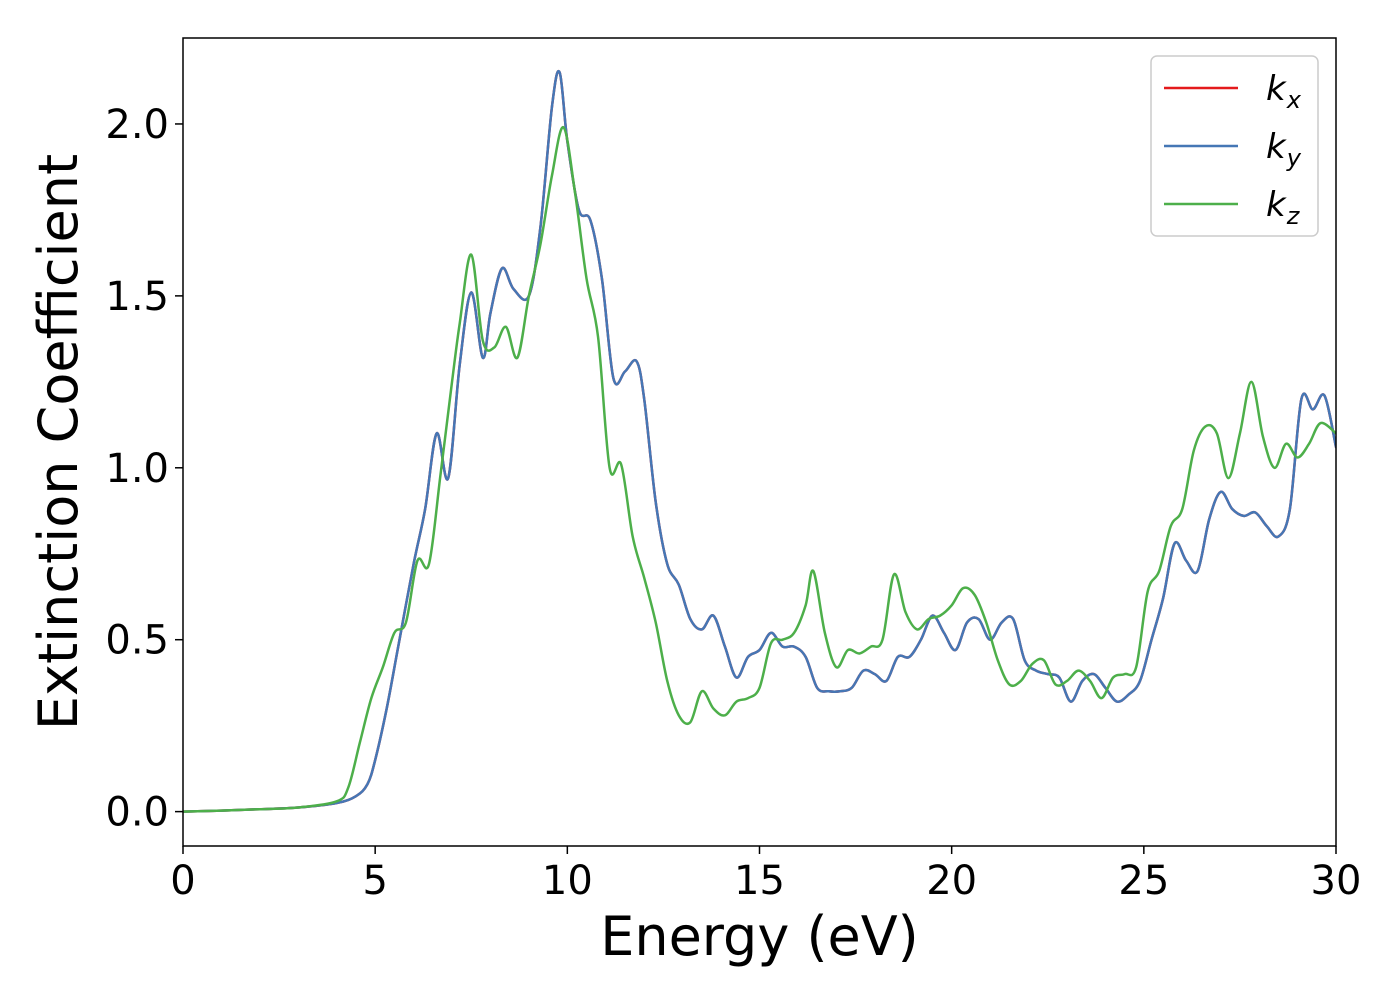 Image resolution: width=1400 pixels, height=1000 pixels. What do you see at coordinates (1234, 146) in the screenshot?
I see `legend: kx ky kz` at bounding box center [1234, 146].